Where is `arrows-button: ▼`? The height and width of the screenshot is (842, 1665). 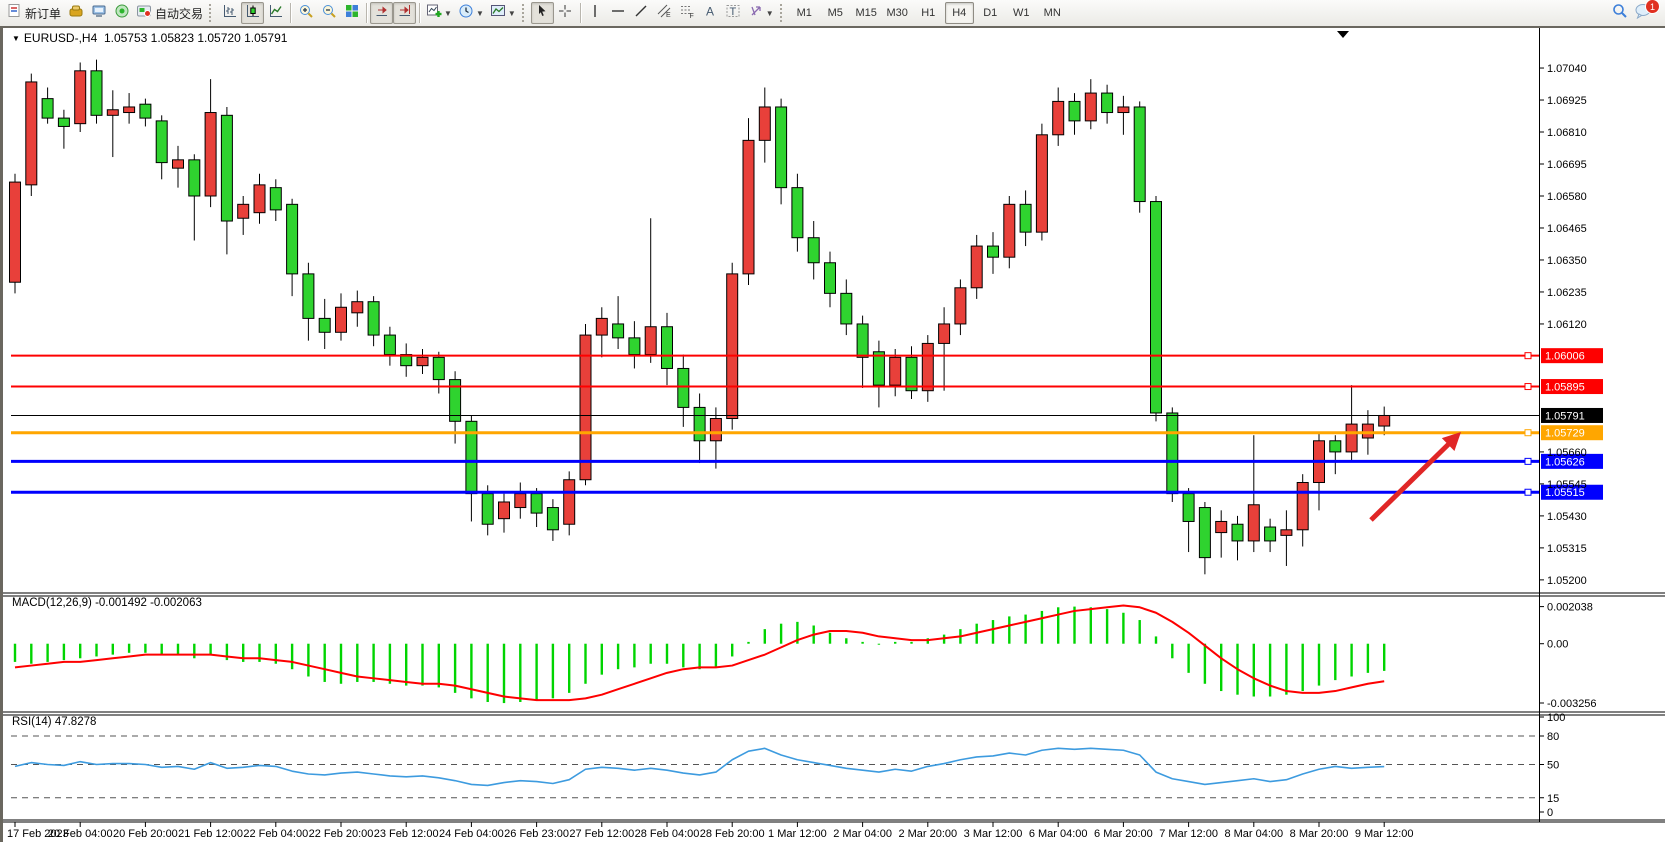 arrows-button: ▼ is located at coordinates (761, 13).